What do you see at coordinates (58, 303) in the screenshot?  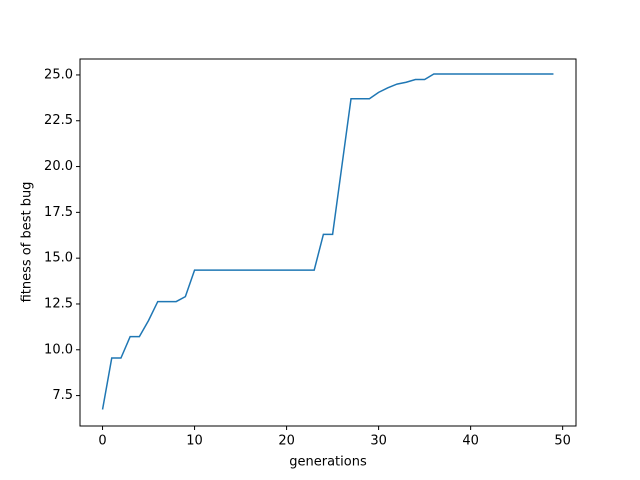 I see `y-tick-label: 12.5` at bounding box center [58, 303].